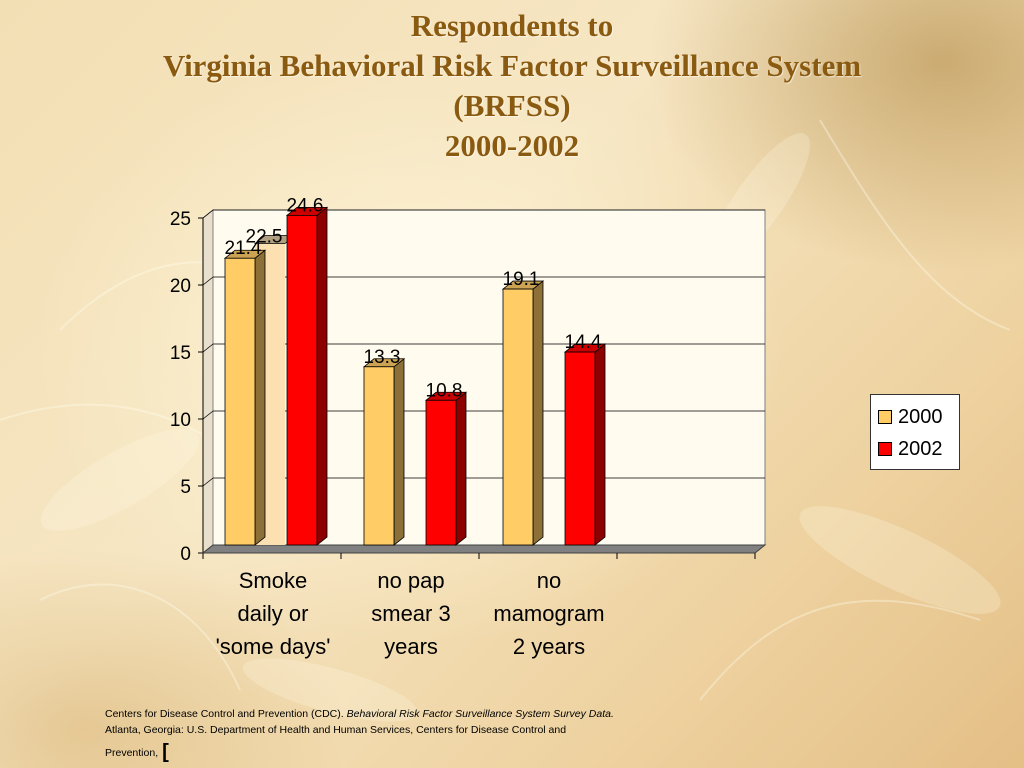  Describe the element at coordinates (180, 420) in the screenshot. I see `y-tick-label: 10` at that location.